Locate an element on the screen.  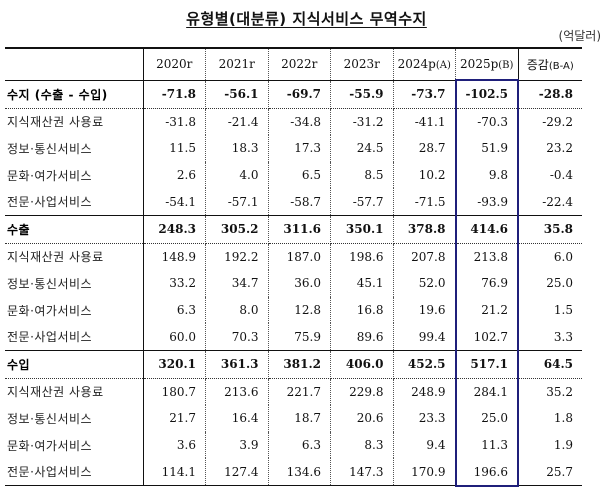
table-row: 전문·사업서비스 60.0 70.3 75.9 89.6 99.4 102.7 3.3 is located at coordinates (293, 337).